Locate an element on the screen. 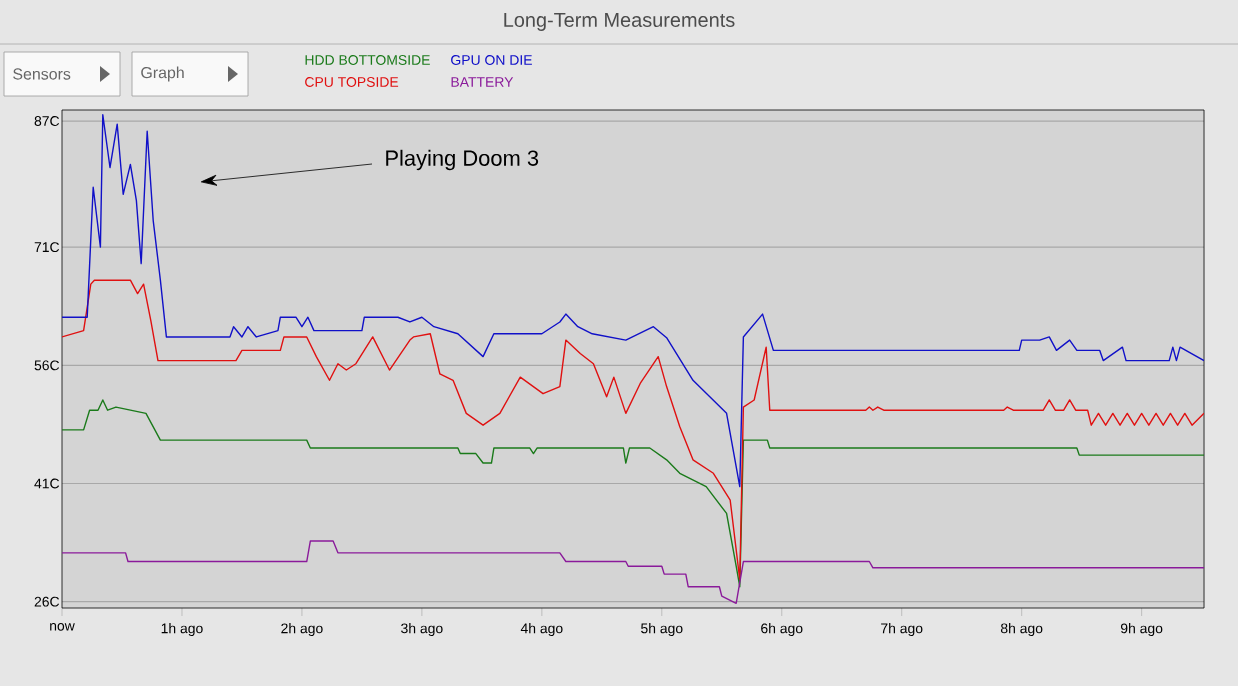 Image resolution: width=1238 pixels, height=686 pixels. chart-title: Long-Term Measurements is located at coordinates (619, 22).